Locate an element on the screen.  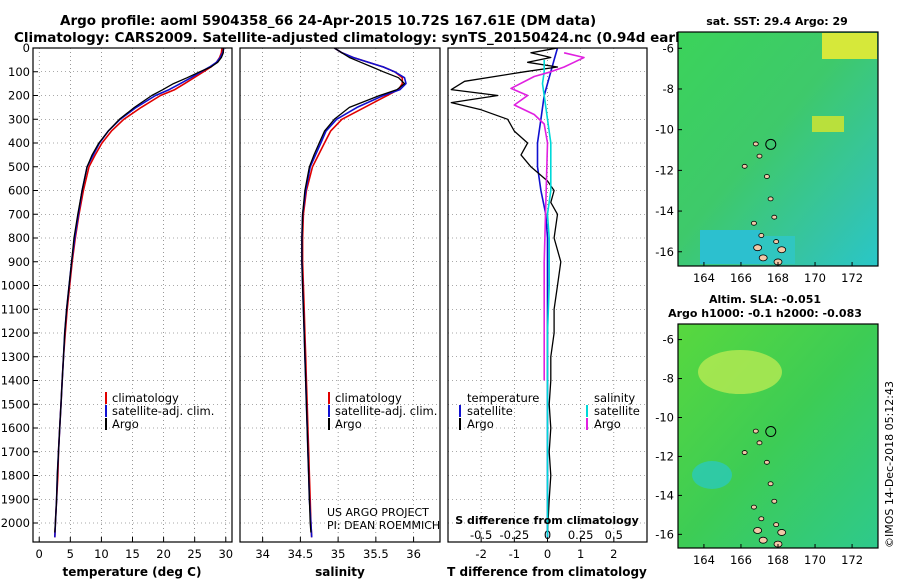
sst-cool-patch is located at coordinates (730, 247).